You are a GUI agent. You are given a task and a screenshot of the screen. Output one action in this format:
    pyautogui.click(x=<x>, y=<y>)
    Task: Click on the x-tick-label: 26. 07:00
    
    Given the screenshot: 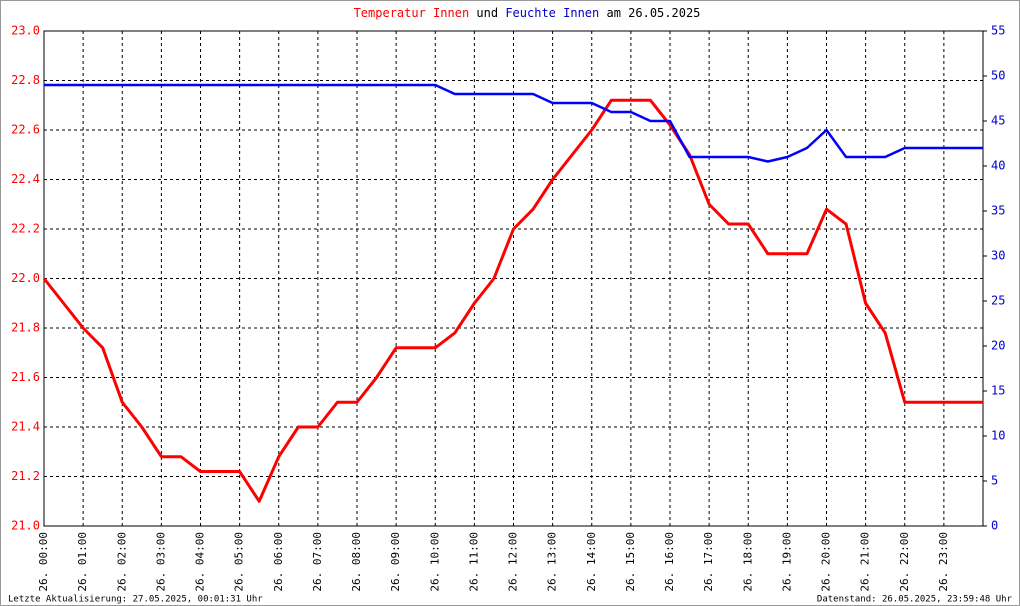 What is the action you would take?
    pyautogui.click(x=317, y=562)
    